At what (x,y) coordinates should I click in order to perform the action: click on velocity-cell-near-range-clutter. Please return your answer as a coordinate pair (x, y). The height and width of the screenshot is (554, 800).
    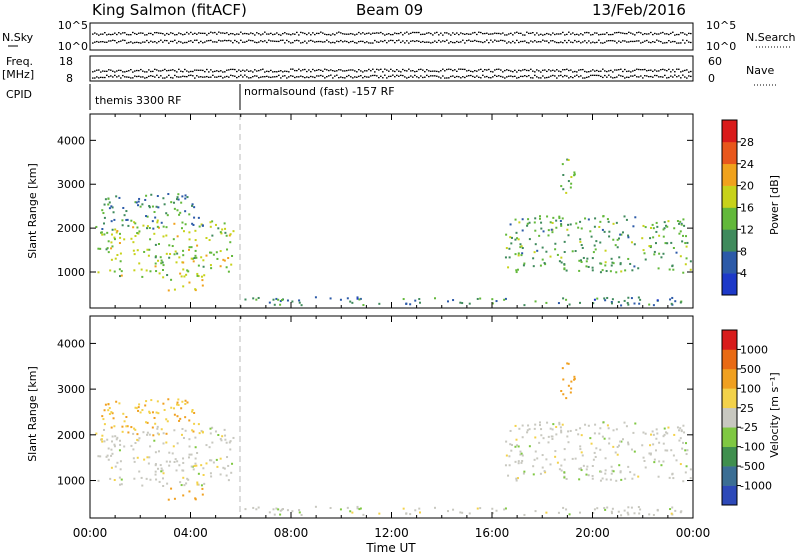
    Looking at the image, I should click on (624, 510).